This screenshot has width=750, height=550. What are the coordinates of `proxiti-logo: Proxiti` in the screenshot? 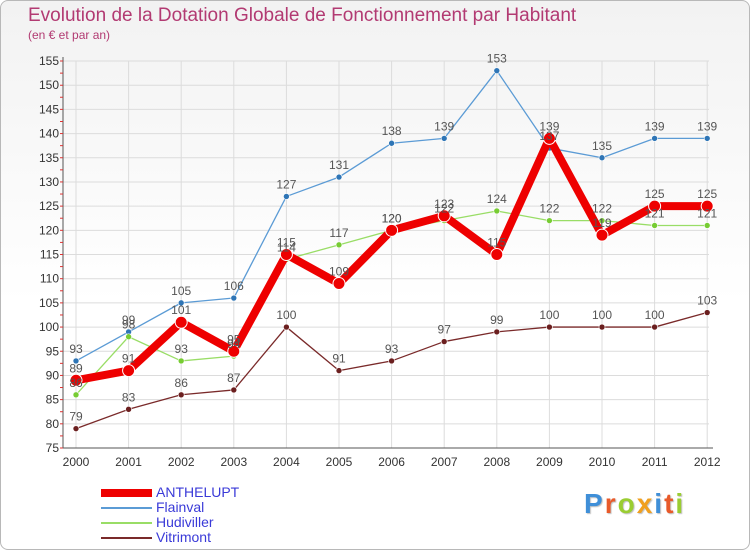 It's located at (634, 504).